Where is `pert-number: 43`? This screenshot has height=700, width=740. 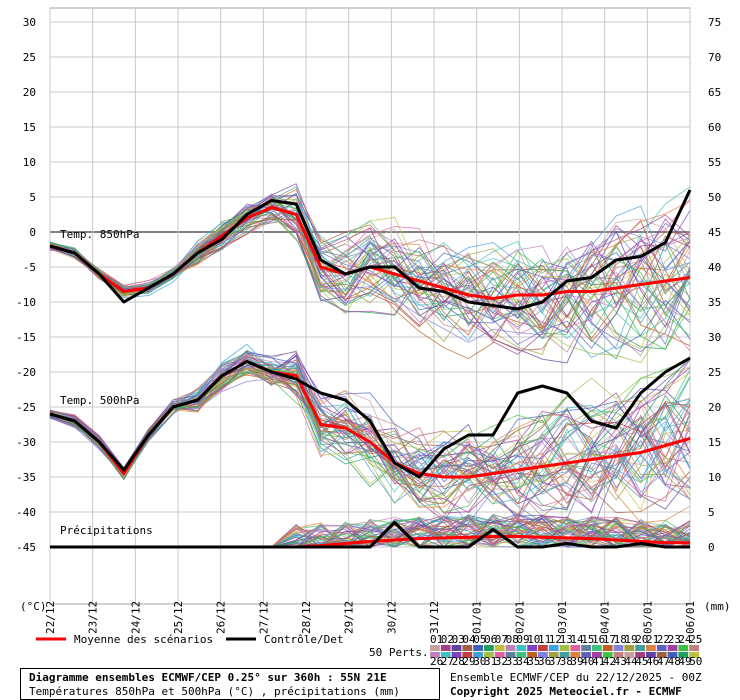
pert-number: 43 is located at coordinates (620, 661).